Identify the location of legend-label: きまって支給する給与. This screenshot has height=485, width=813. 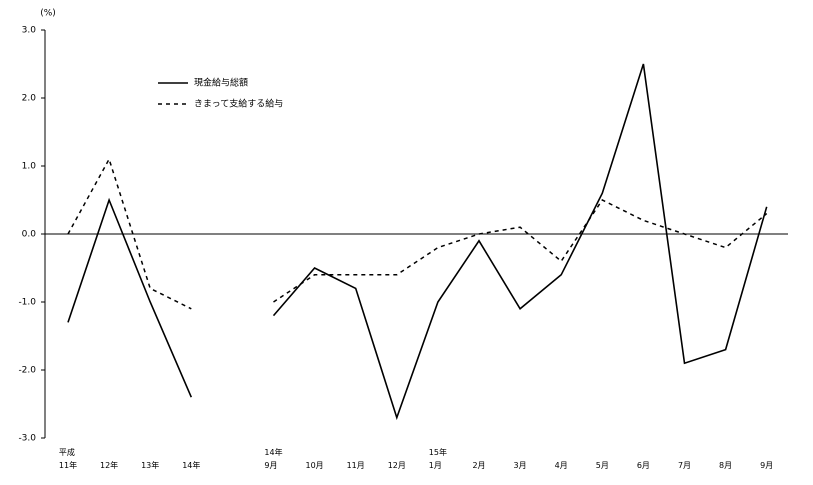
(238, 104).